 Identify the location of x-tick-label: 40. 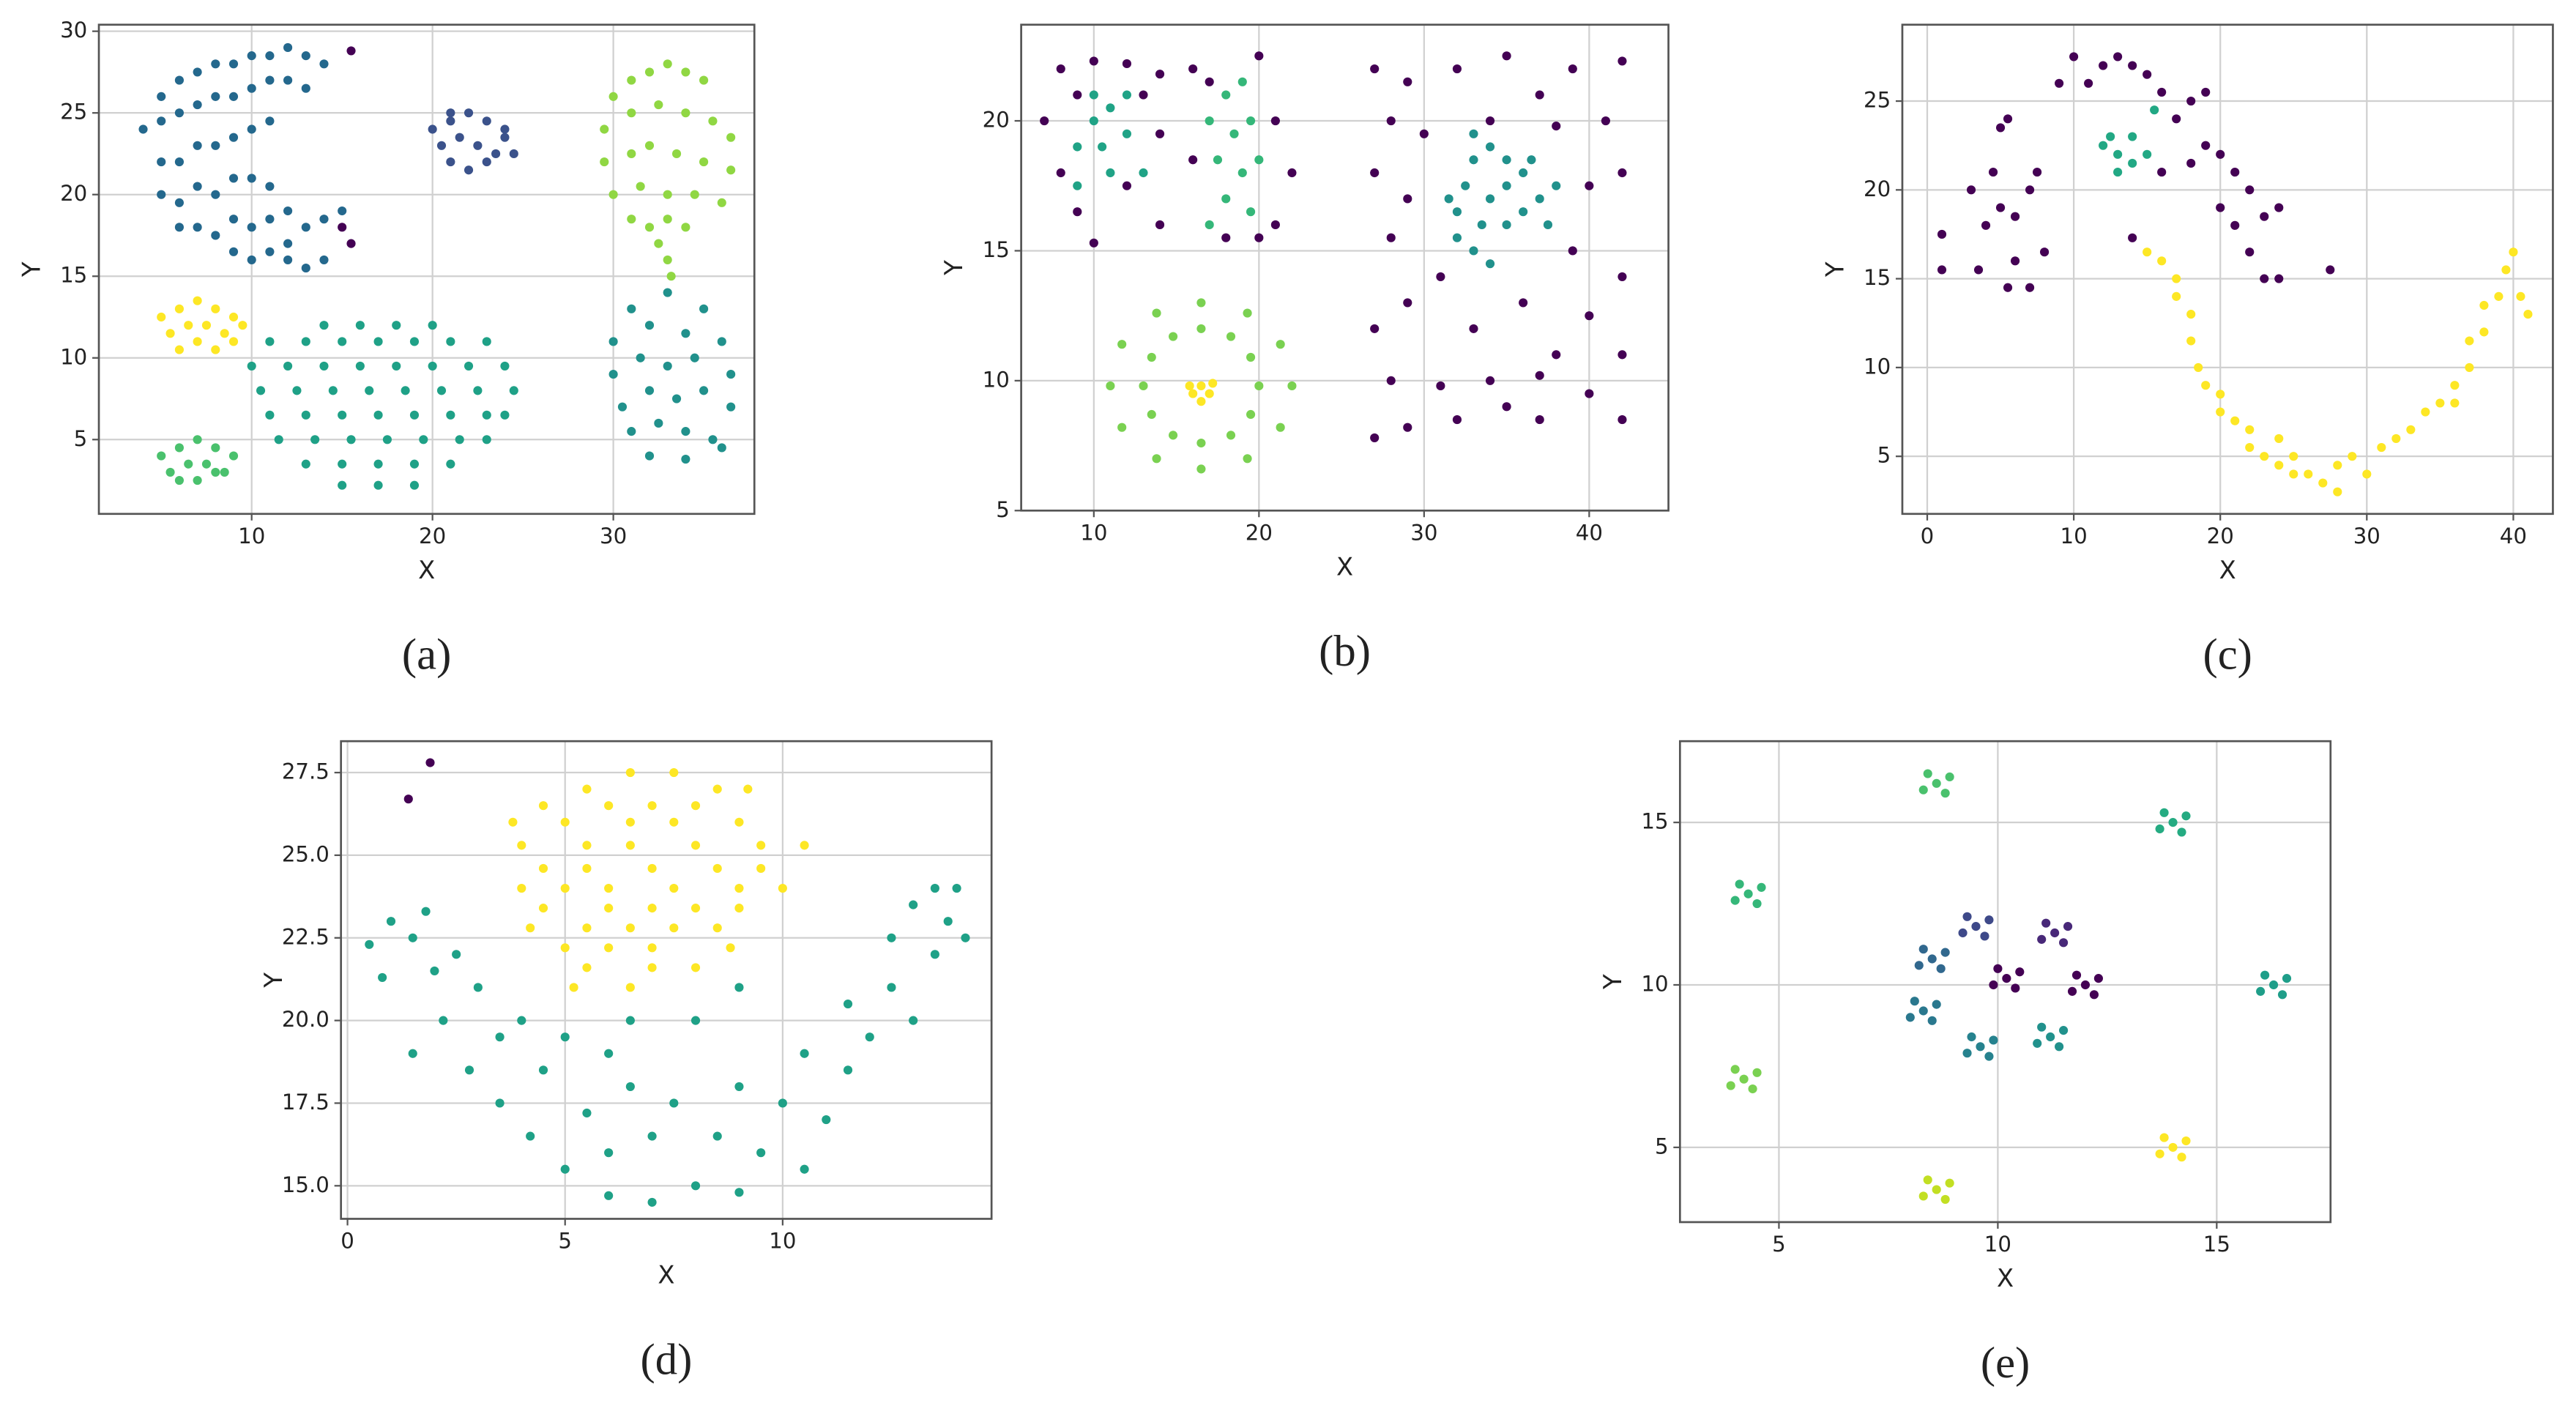
(1589, 532).